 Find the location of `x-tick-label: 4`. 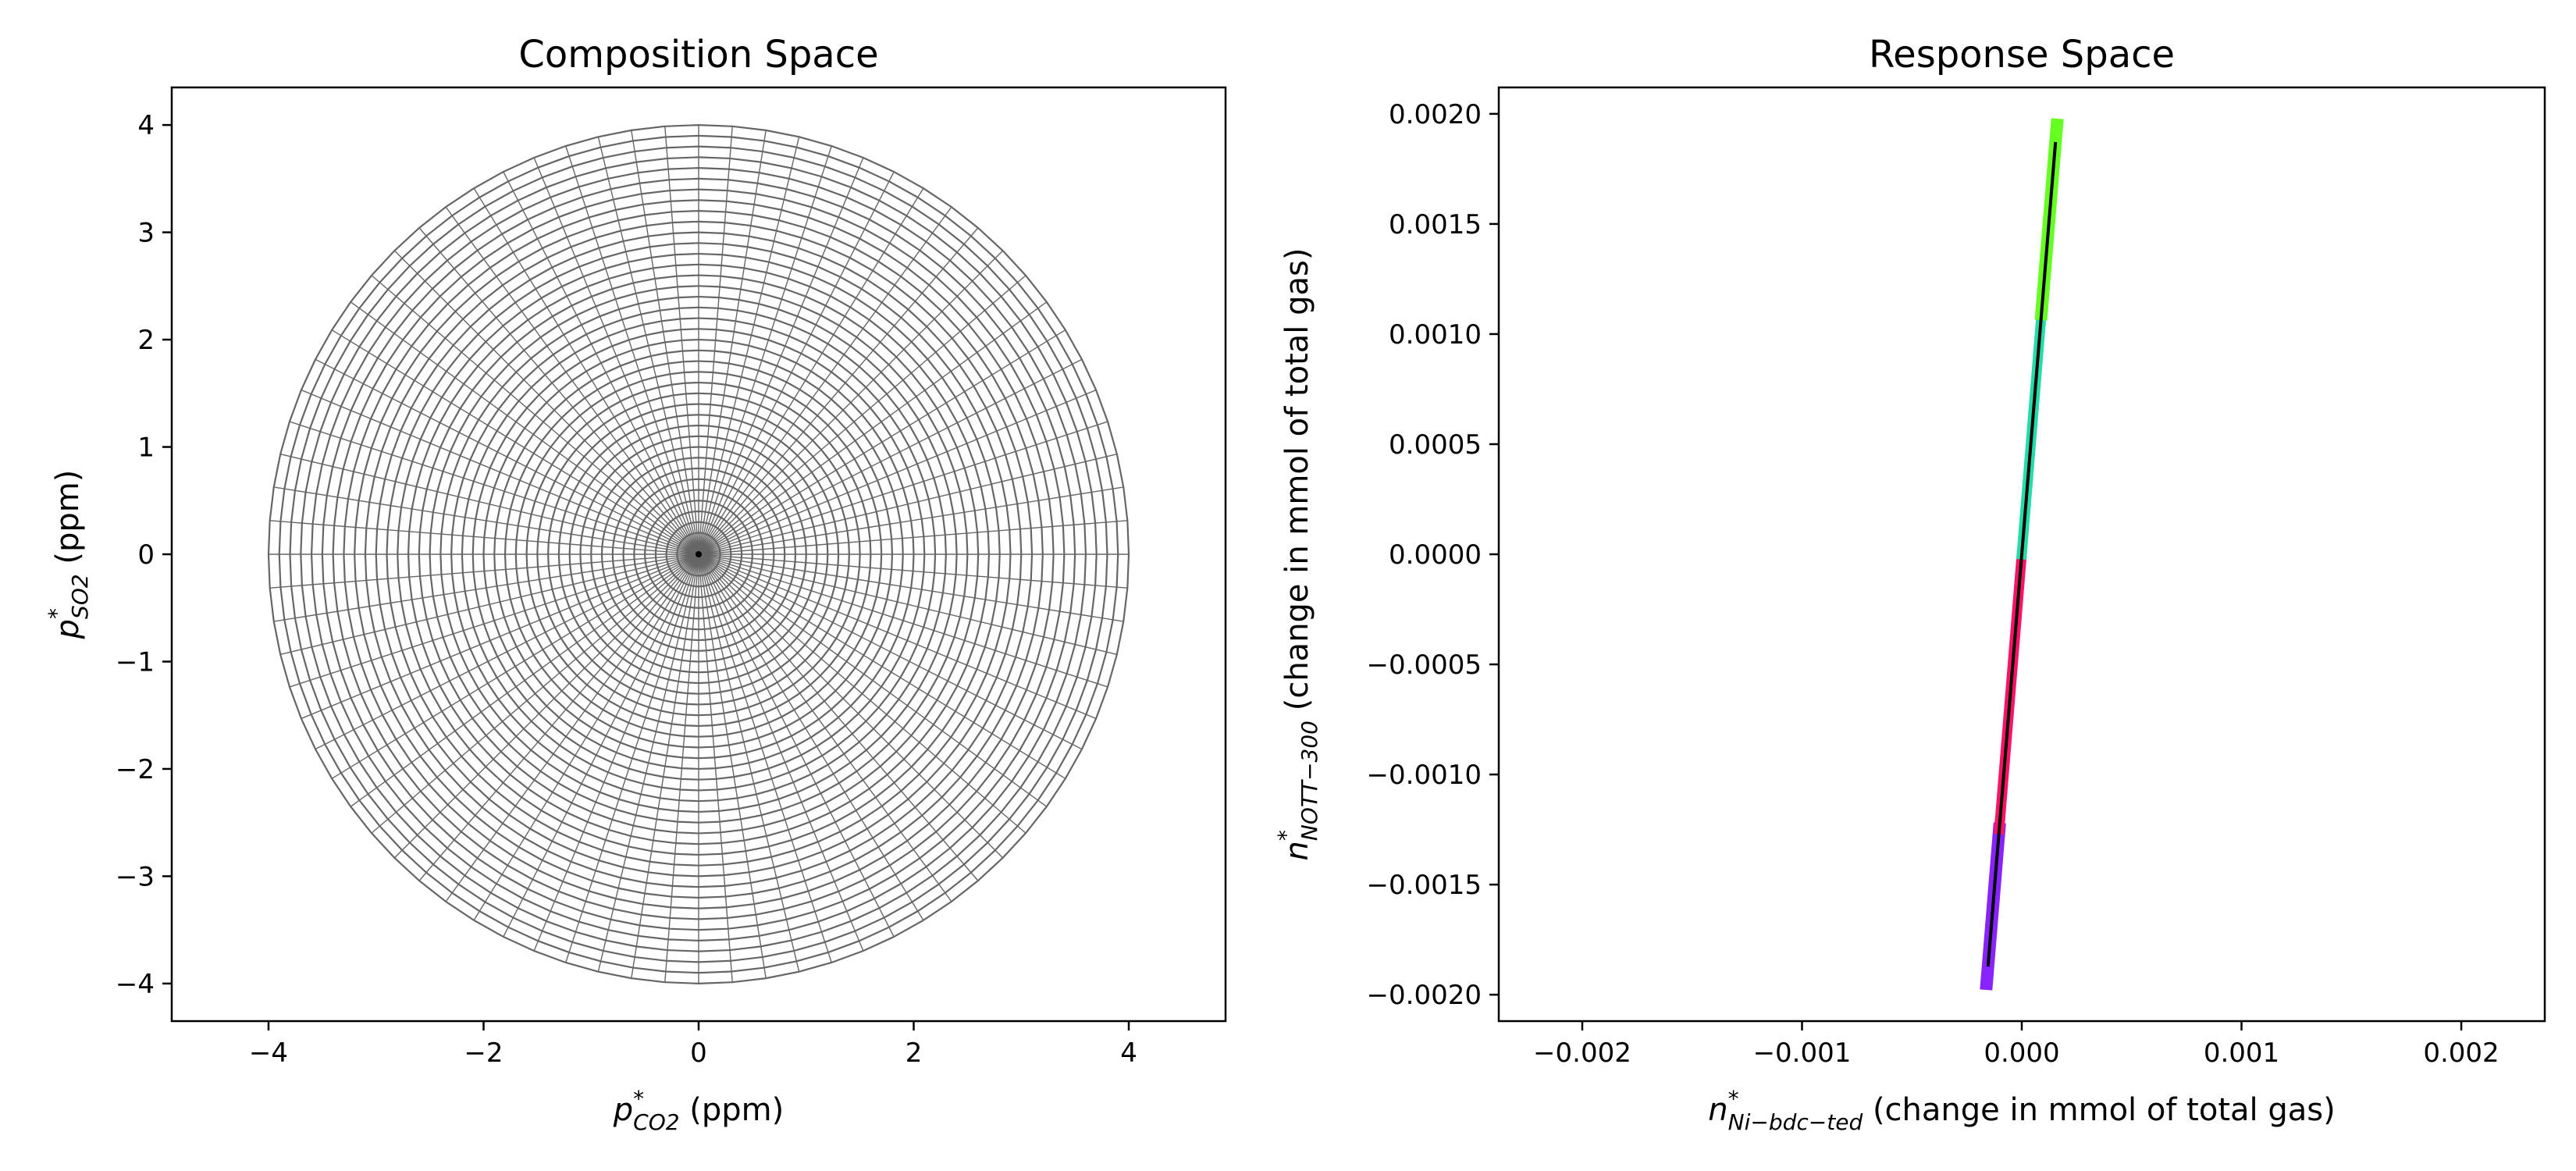

x-tick-label: 4 is located at coordinates (1128, 1053).